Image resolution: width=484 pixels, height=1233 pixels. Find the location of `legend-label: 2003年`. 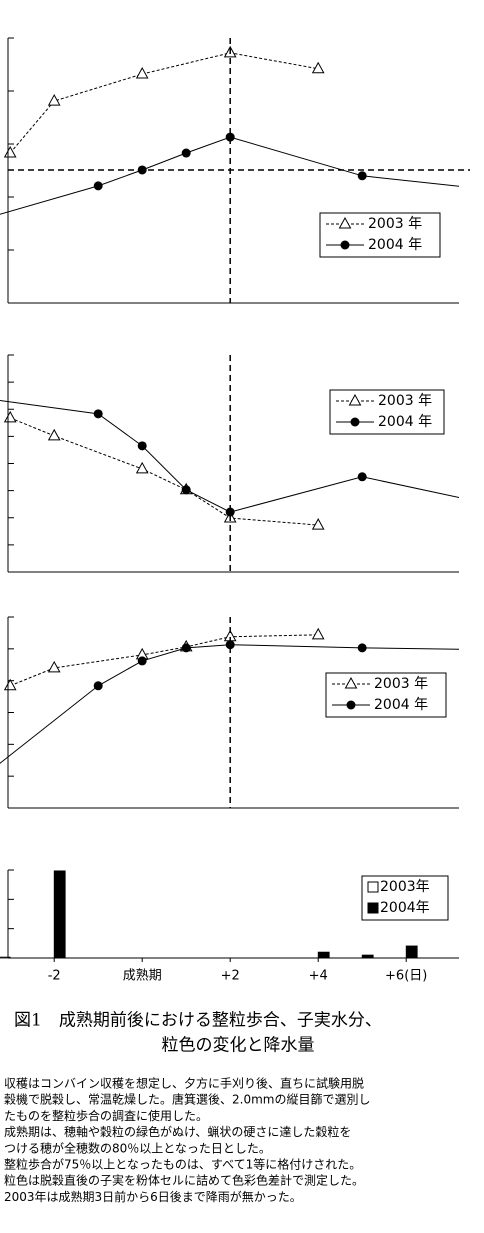

legend-label: 2003年 is located at coordinates (405, 887).